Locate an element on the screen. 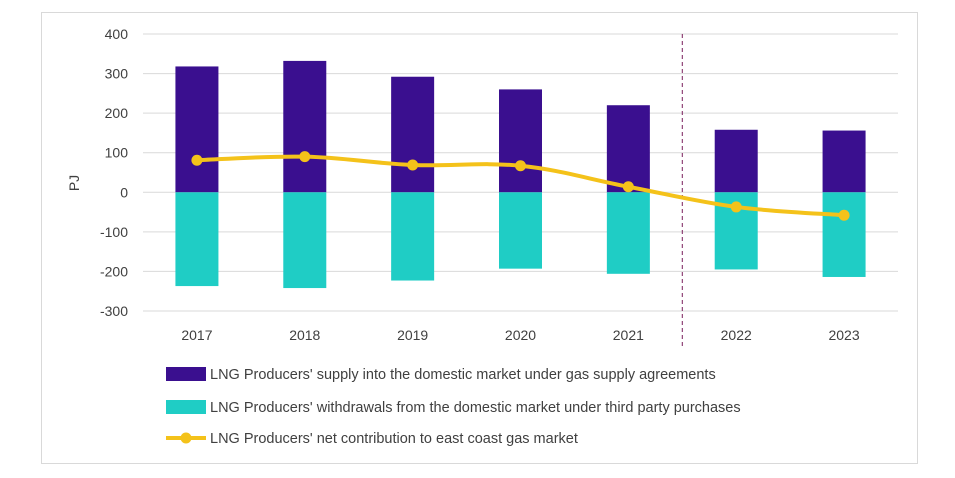 Image resolution: width=955 pixels, height=478 pixels. y-tick-label: -200 is located at coordinates (114, 271).